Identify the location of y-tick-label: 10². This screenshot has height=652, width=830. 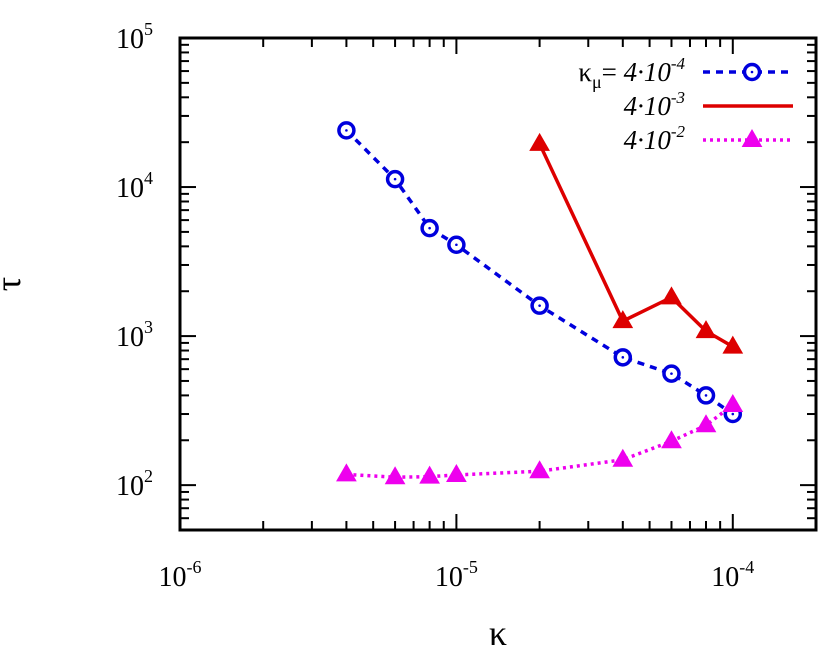
(134, 484).